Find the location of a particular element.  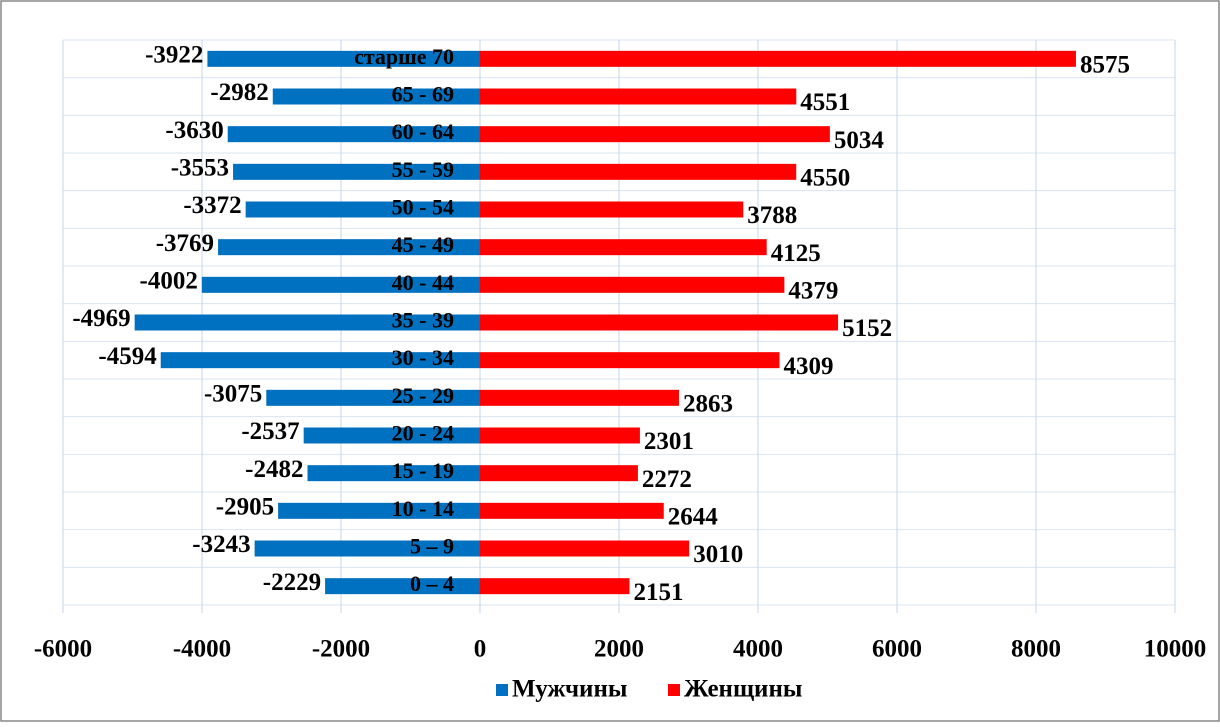

x-tick-label: -6000 is located at coordinates (63, 649).